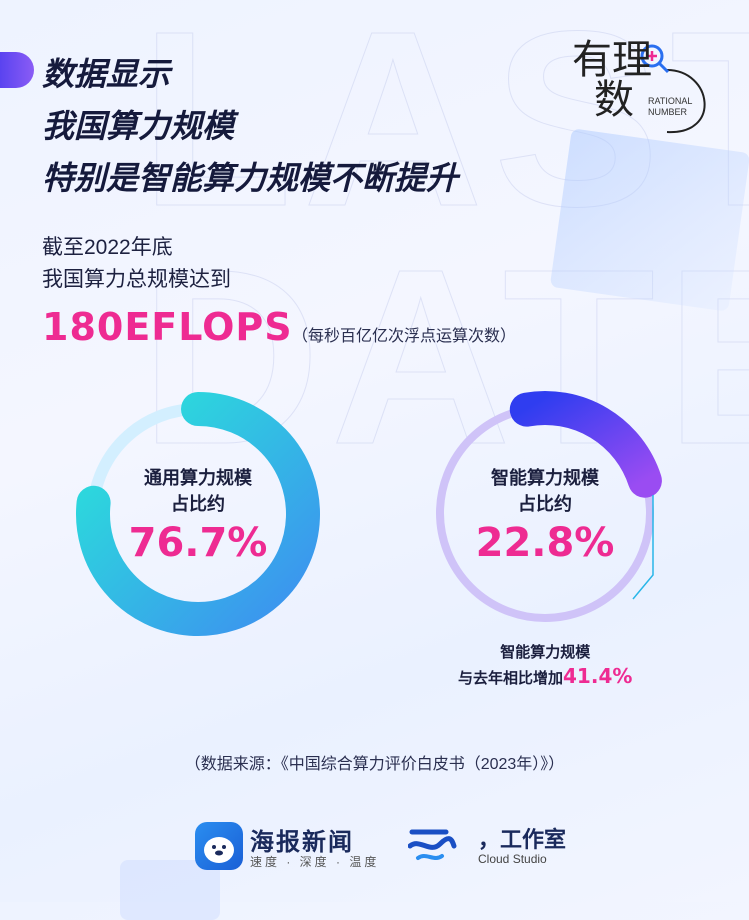 Image resolution: width=749 pixels, height=920 pixels. I want to click on growth-line-1: 智能算力规模, so click(545, 652).